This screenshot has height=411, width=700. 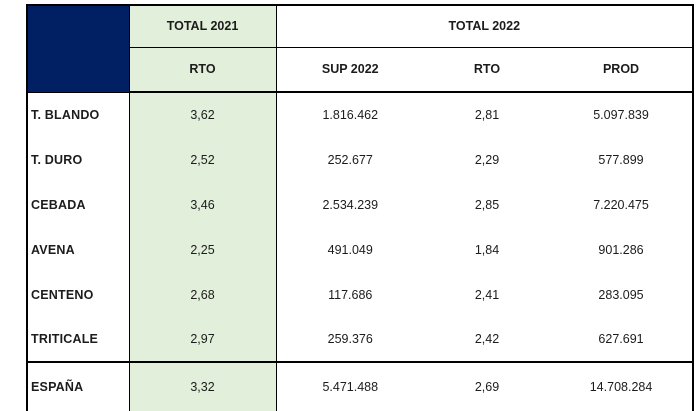 What do you see at coordinates (621, 249) in the screenshot?
I see `prod-cell: 901.286` at bounding box center [621, 249].